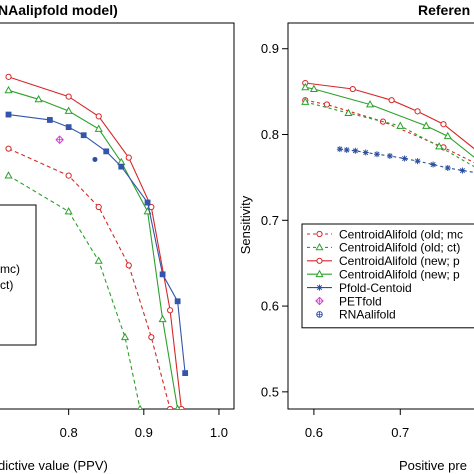 The image size is (474, 474). What do you see at coordinates (270, 134) in the screenshot?
I see `right-y-tick-label: 0.8` at bounding box center [270, 134].